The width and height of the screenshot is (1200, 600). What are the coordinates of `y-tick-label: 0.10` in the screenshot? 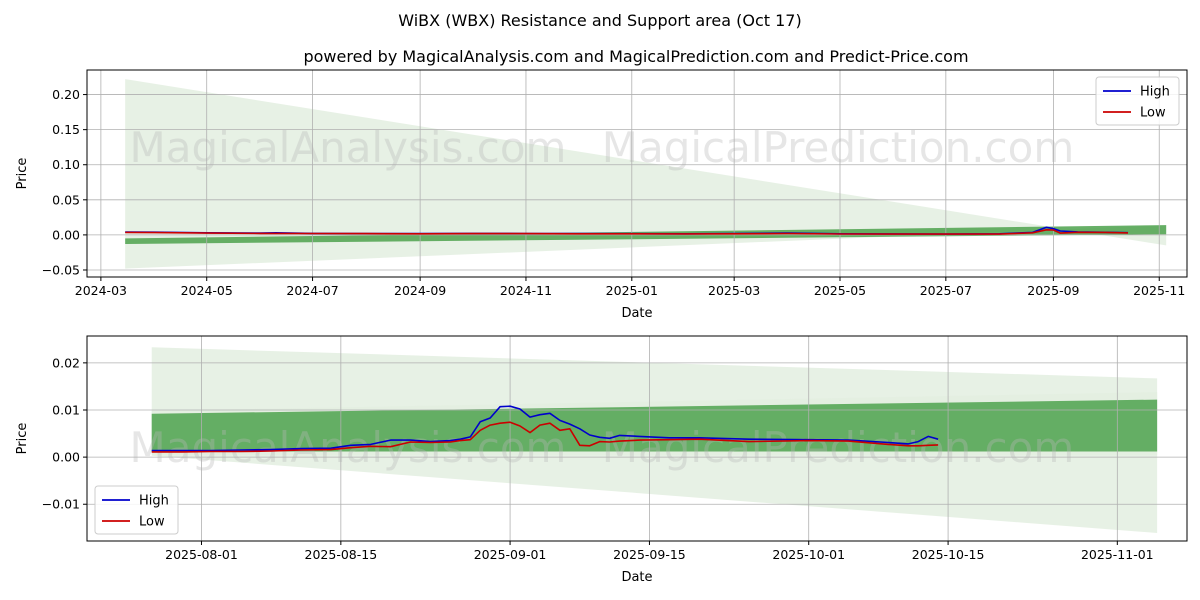 It's located at (66, 164).